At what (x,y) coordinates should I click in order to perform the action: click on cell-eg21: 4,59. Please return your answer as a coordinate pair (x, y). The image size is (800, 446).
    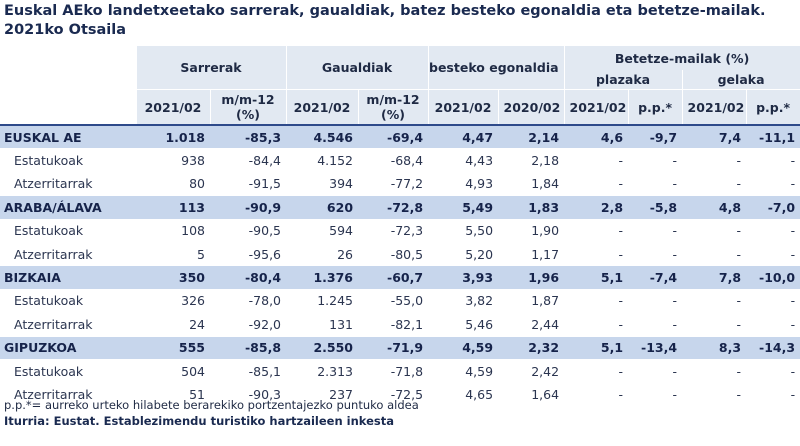
    Looking at the image, I should click on (479, 371).